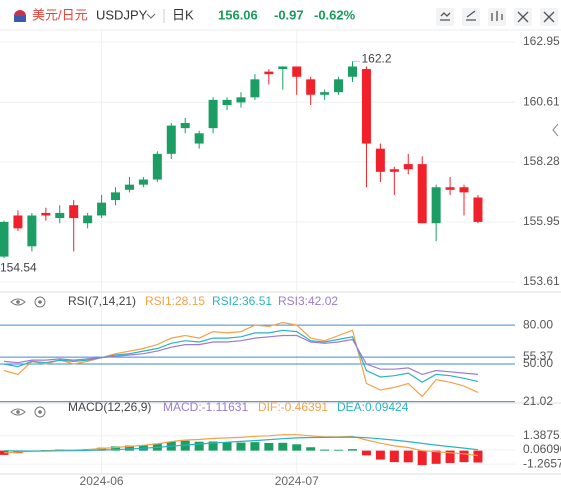  I want to click on y-tick-label: 21.02, so click(538, 401).